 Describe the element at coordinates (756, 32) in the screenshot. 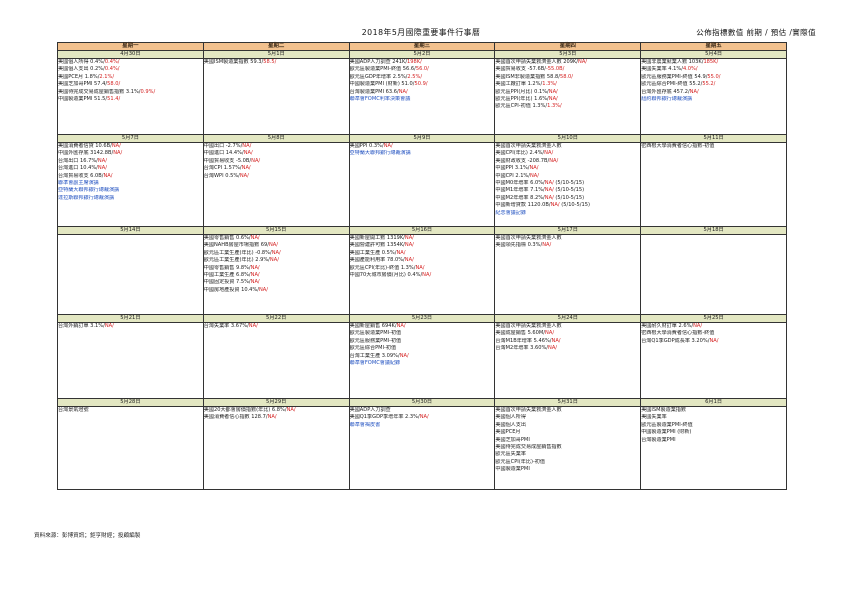

I see `value-legend: 公佈指標數值 前期 / 預估 /實際值` at that location.